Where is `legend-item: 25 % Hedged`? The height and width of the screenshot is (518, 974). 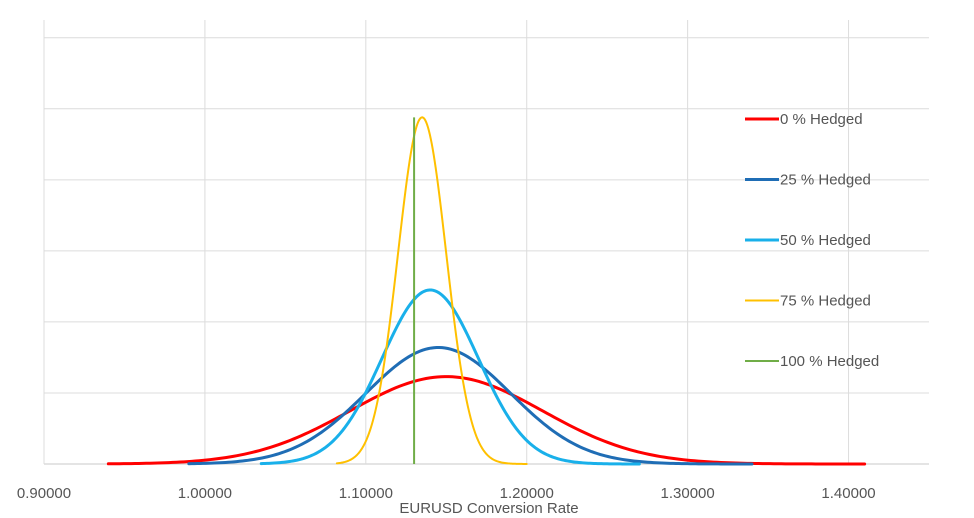 legend-item: 25 % Hedged is located at coordinates (808, 180).